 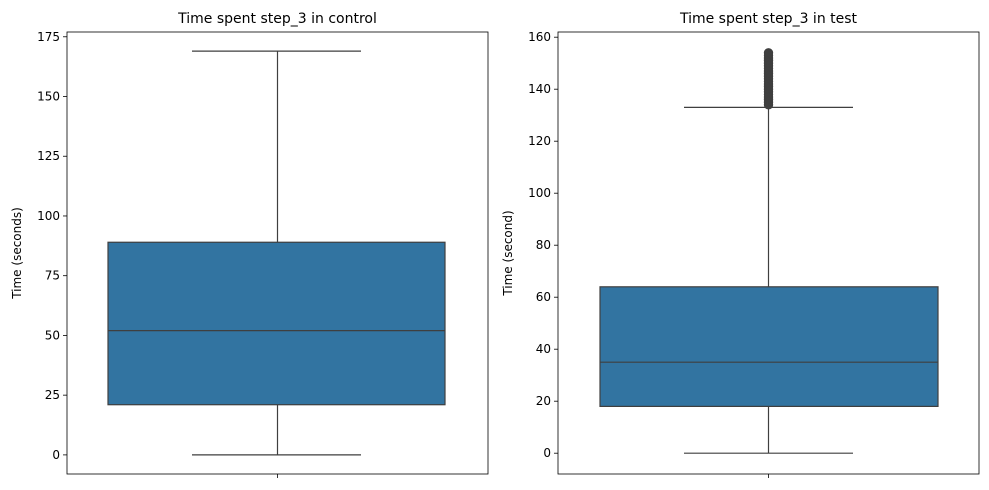 I want to click on control-y-tick-label: 100, so click(x=48, y=216).